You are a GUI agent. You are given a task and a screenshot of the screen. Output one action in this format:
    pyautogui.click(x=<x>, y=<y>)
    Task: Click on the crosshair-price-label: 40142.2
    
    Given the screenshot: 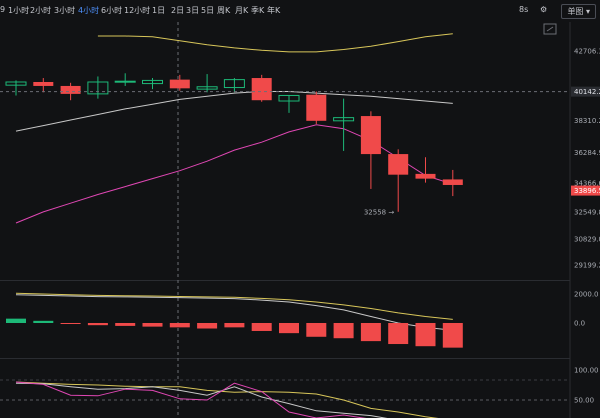 What is the action you would take?
    pyautogui.click(x=587, y=92)
    